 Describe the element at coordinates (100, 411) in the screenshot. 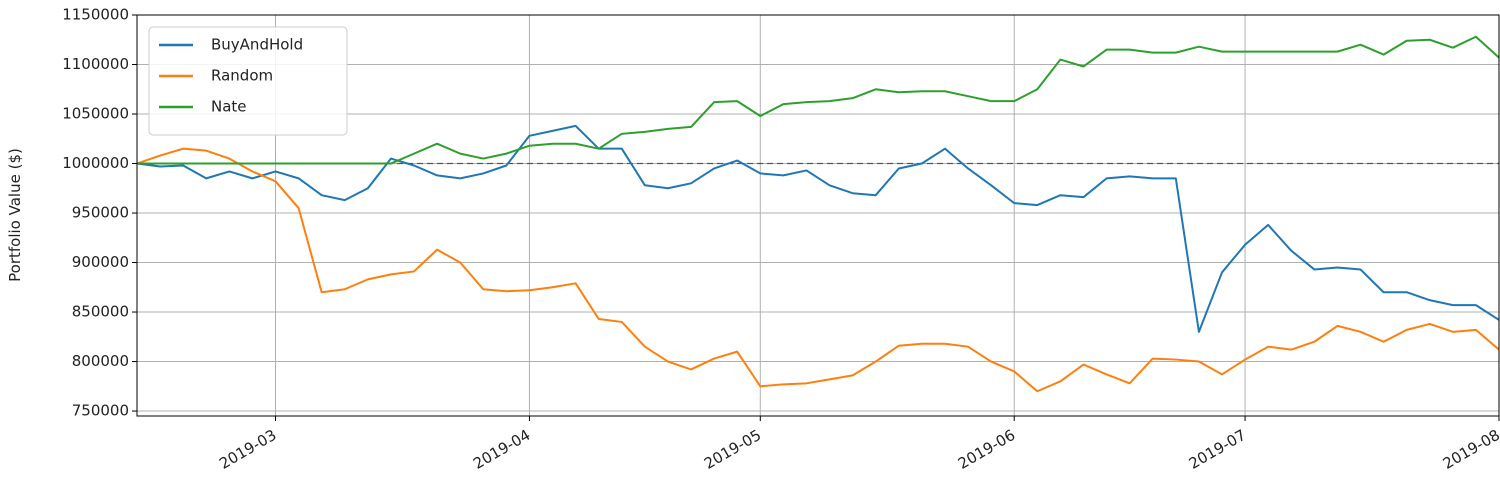

I see `y-tick-label: 750000` at that location.